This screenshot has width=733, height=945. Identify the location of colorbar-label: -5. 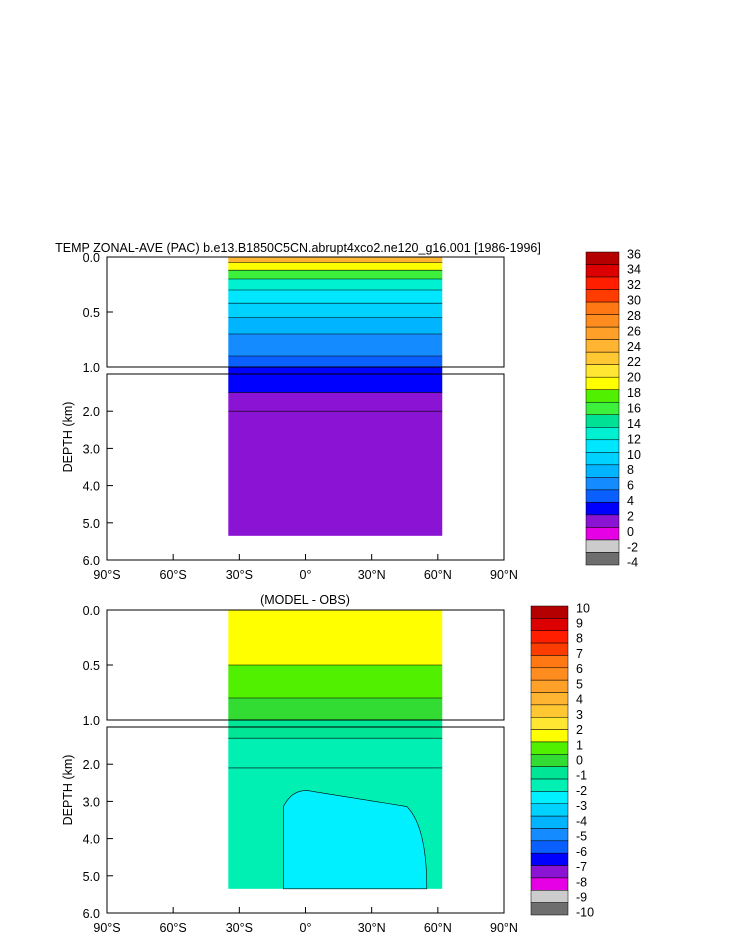
(581, 837).